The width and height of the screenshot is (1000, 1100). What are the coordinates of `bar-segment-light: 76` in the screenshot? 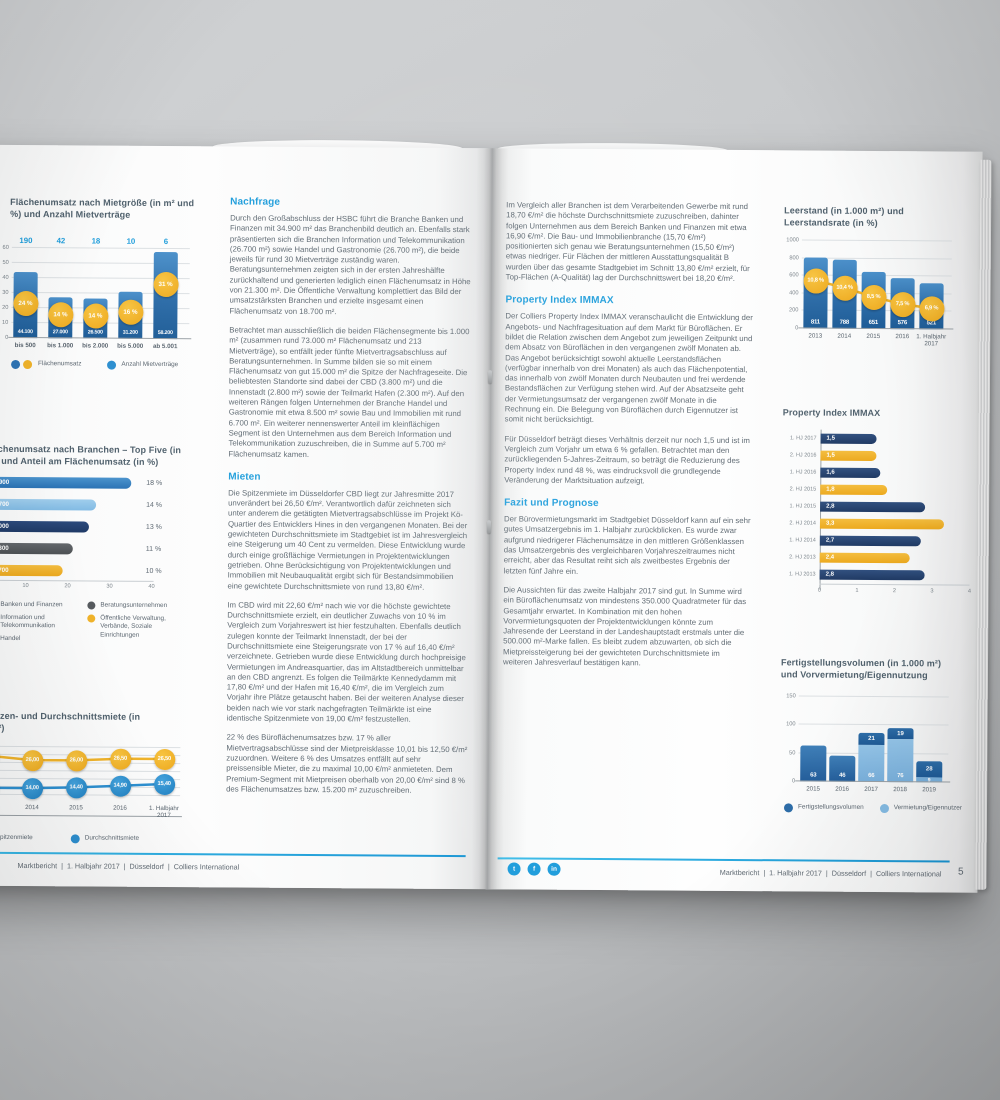 It's located at (900, 761).